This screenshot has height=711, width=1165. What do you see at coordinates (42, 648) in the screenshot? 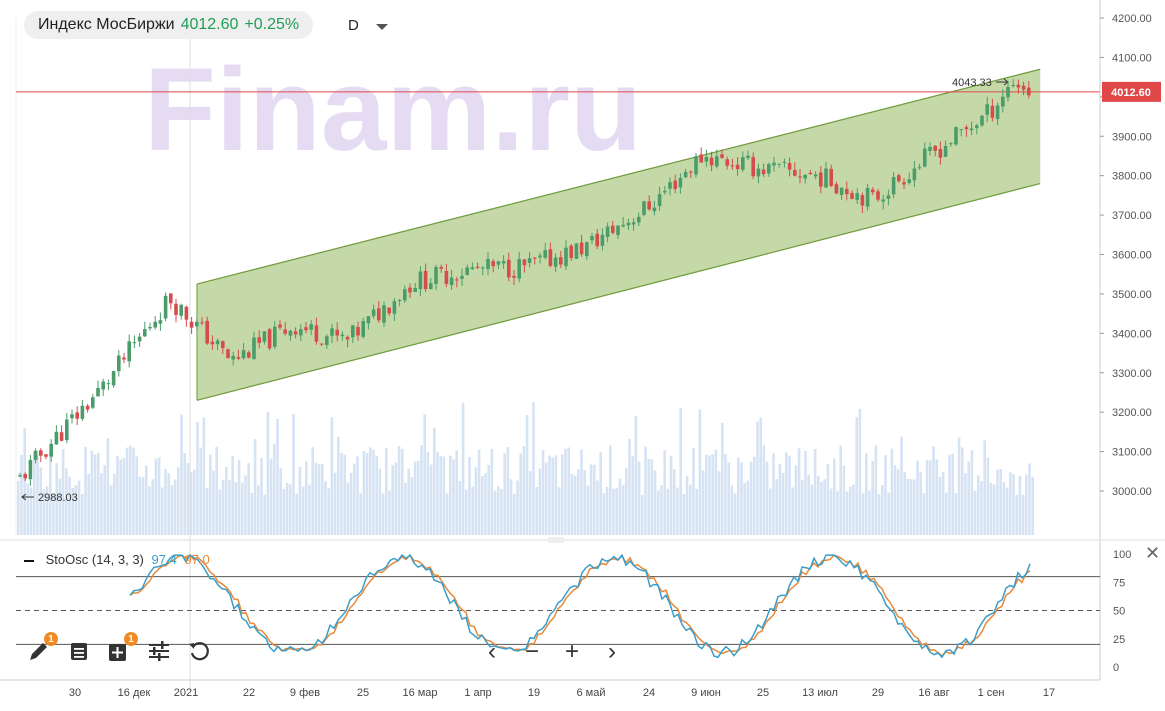
I see `draw-tool-button: 1` at bounding box center [42, 648].